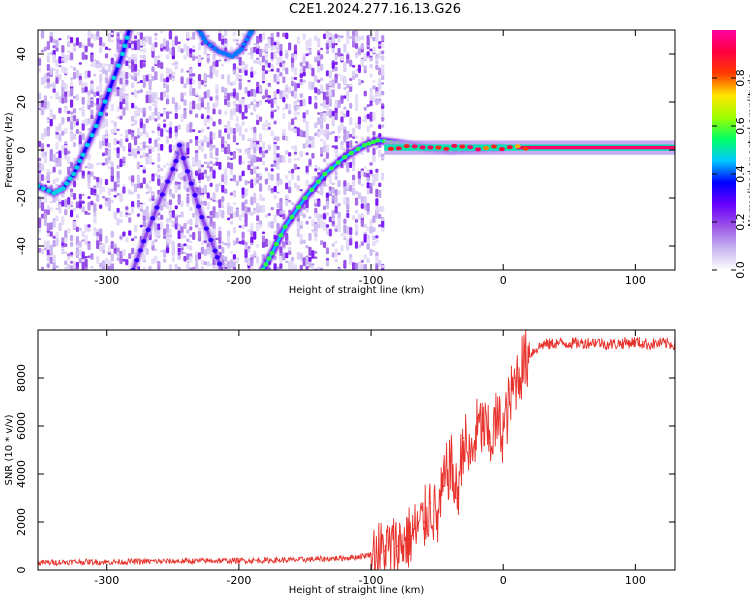 The height and width of the screenshot is (600, 750). What do you see at coordinates (21, 570) in the screenshot?
I see `snr-y-tick-label: 0` at bounding box center [21, 570].